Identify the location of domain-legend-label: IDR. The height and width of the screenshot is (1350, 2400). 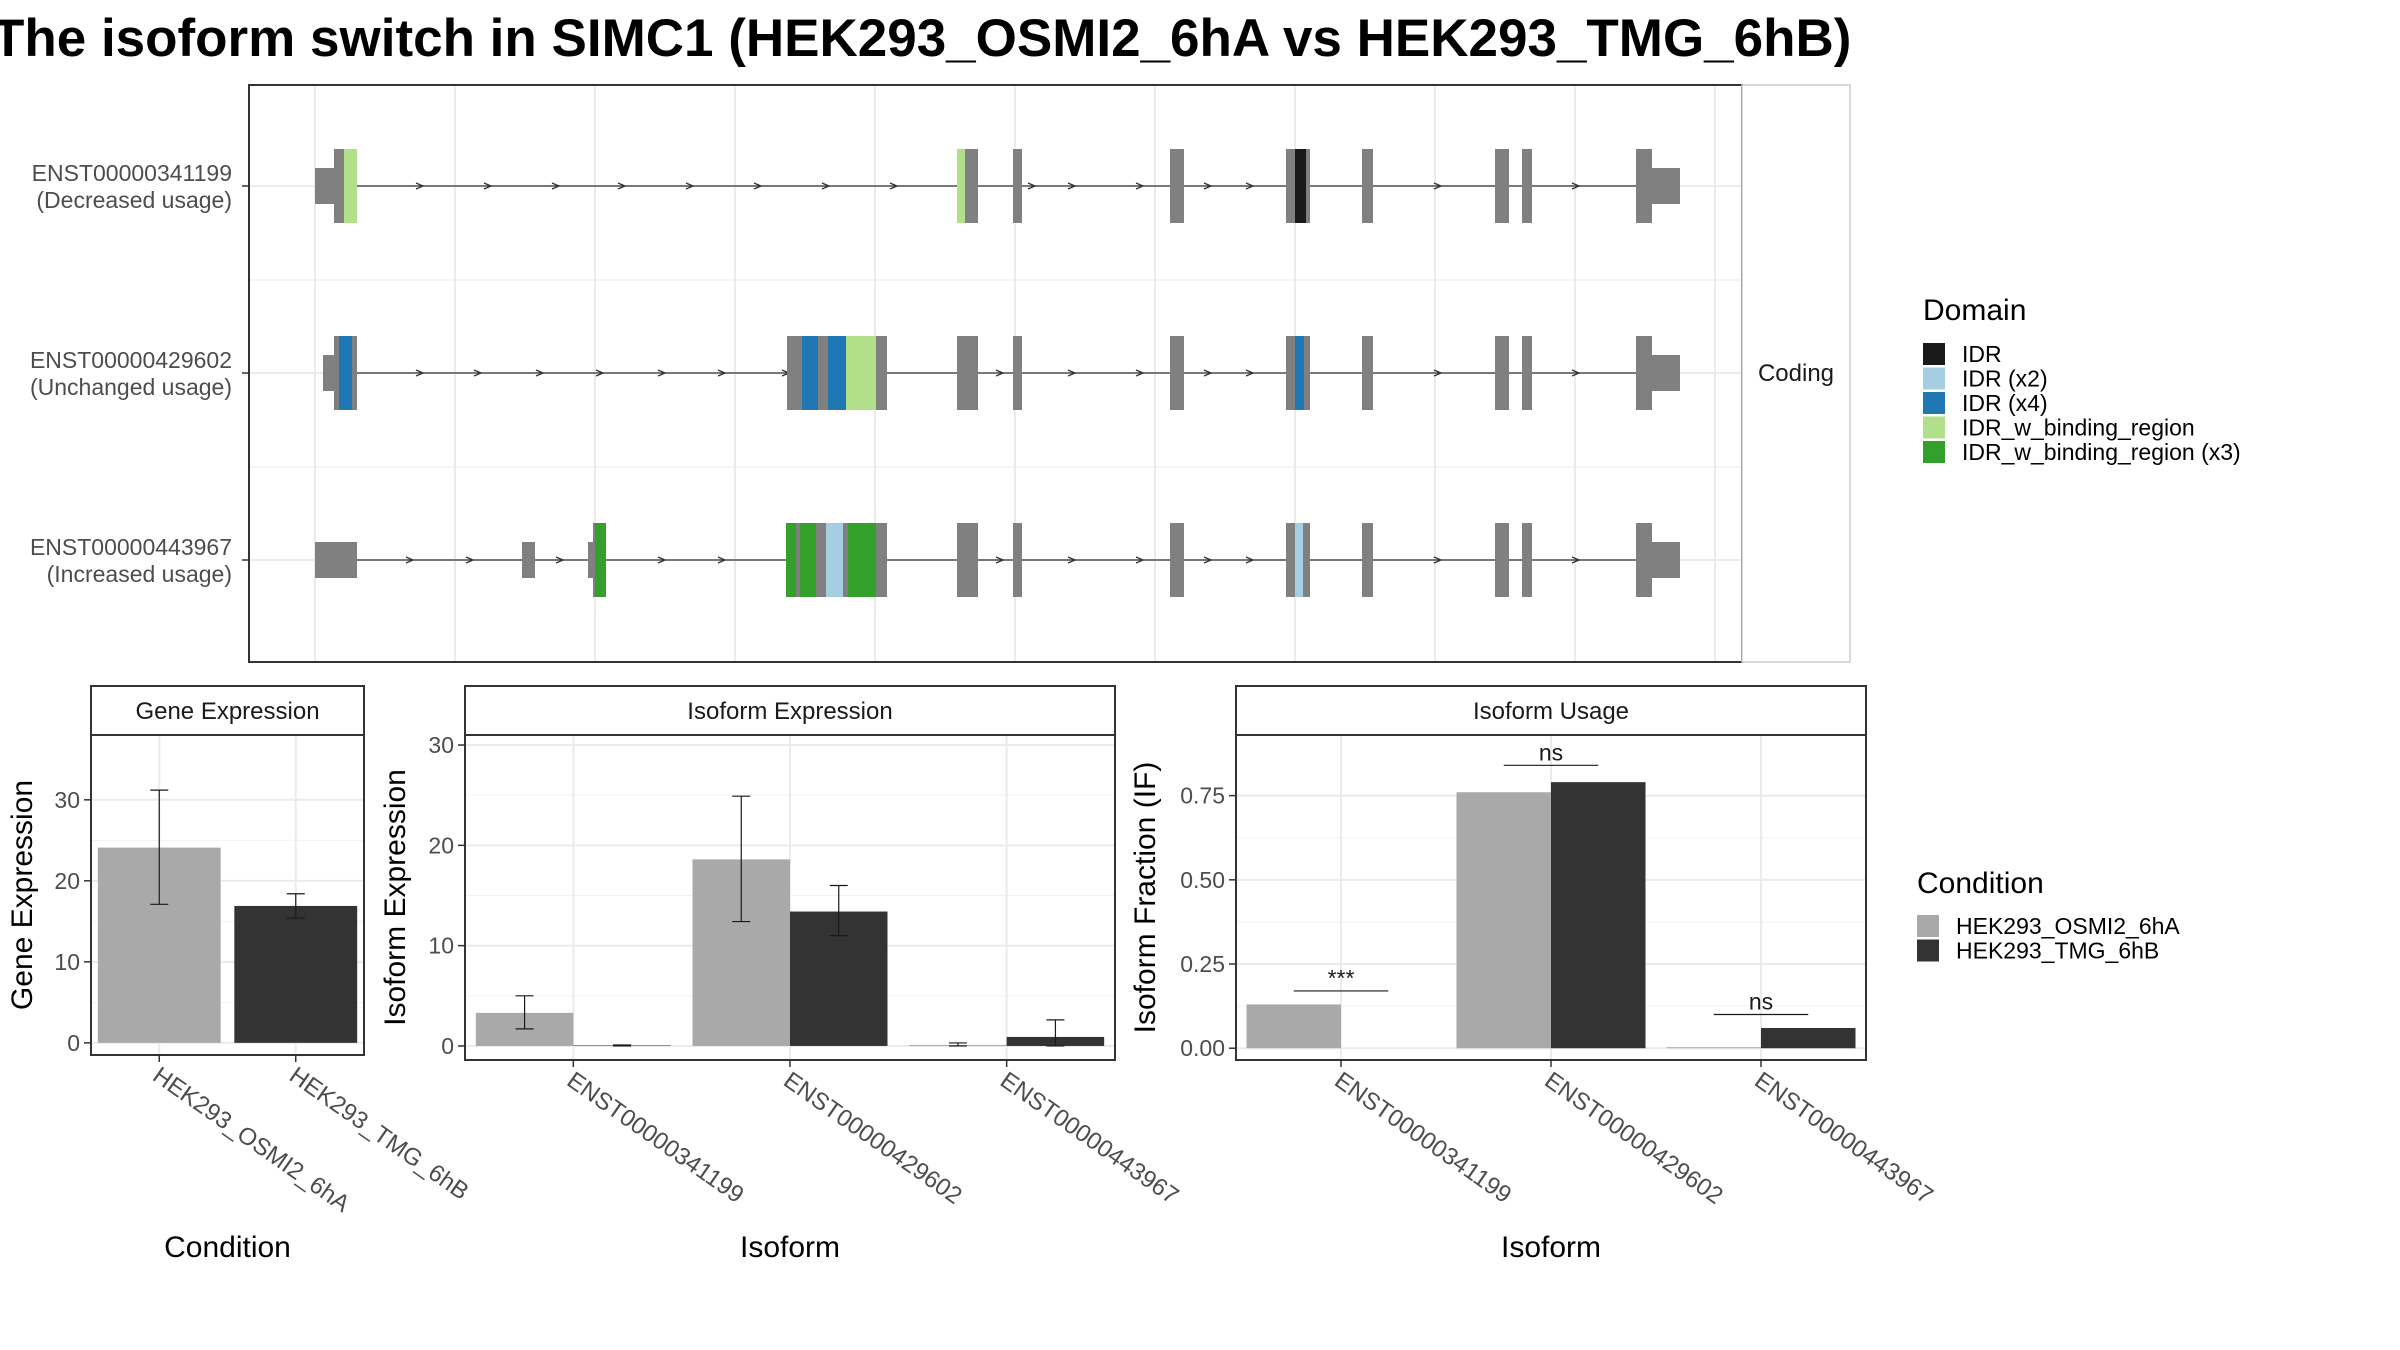
(1982, 354).